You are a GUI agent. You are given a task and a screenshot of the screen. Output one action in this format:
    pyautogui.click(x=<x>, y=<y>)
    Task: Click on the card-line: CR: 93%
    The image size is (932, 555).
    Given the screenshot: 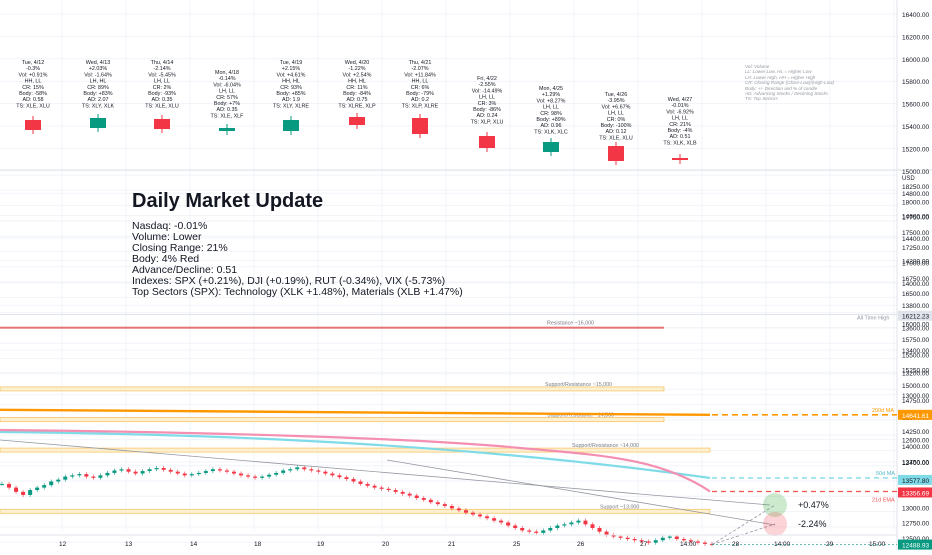 What is the action you would take?
    pyautogui.click(x=291, y=88)
    